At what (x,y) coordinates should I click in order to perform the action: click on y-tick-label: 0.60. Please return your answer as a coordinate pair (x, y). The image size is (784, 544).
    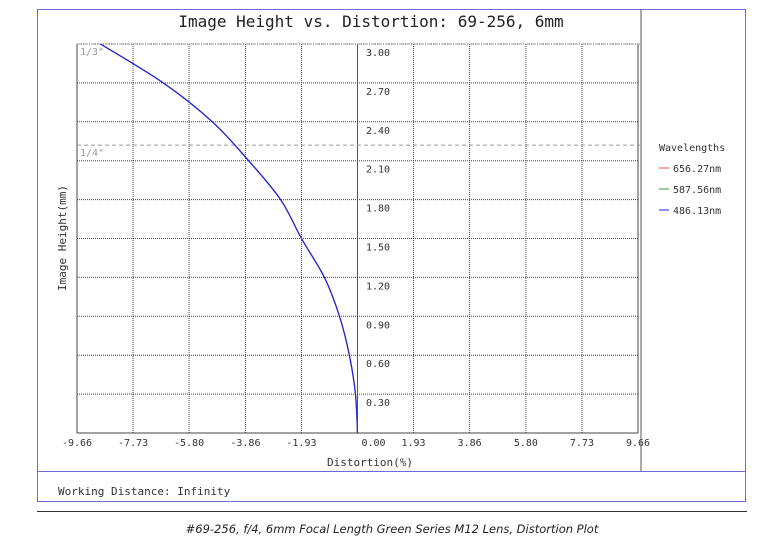
    Looking at the image, I should click on (378, 364).